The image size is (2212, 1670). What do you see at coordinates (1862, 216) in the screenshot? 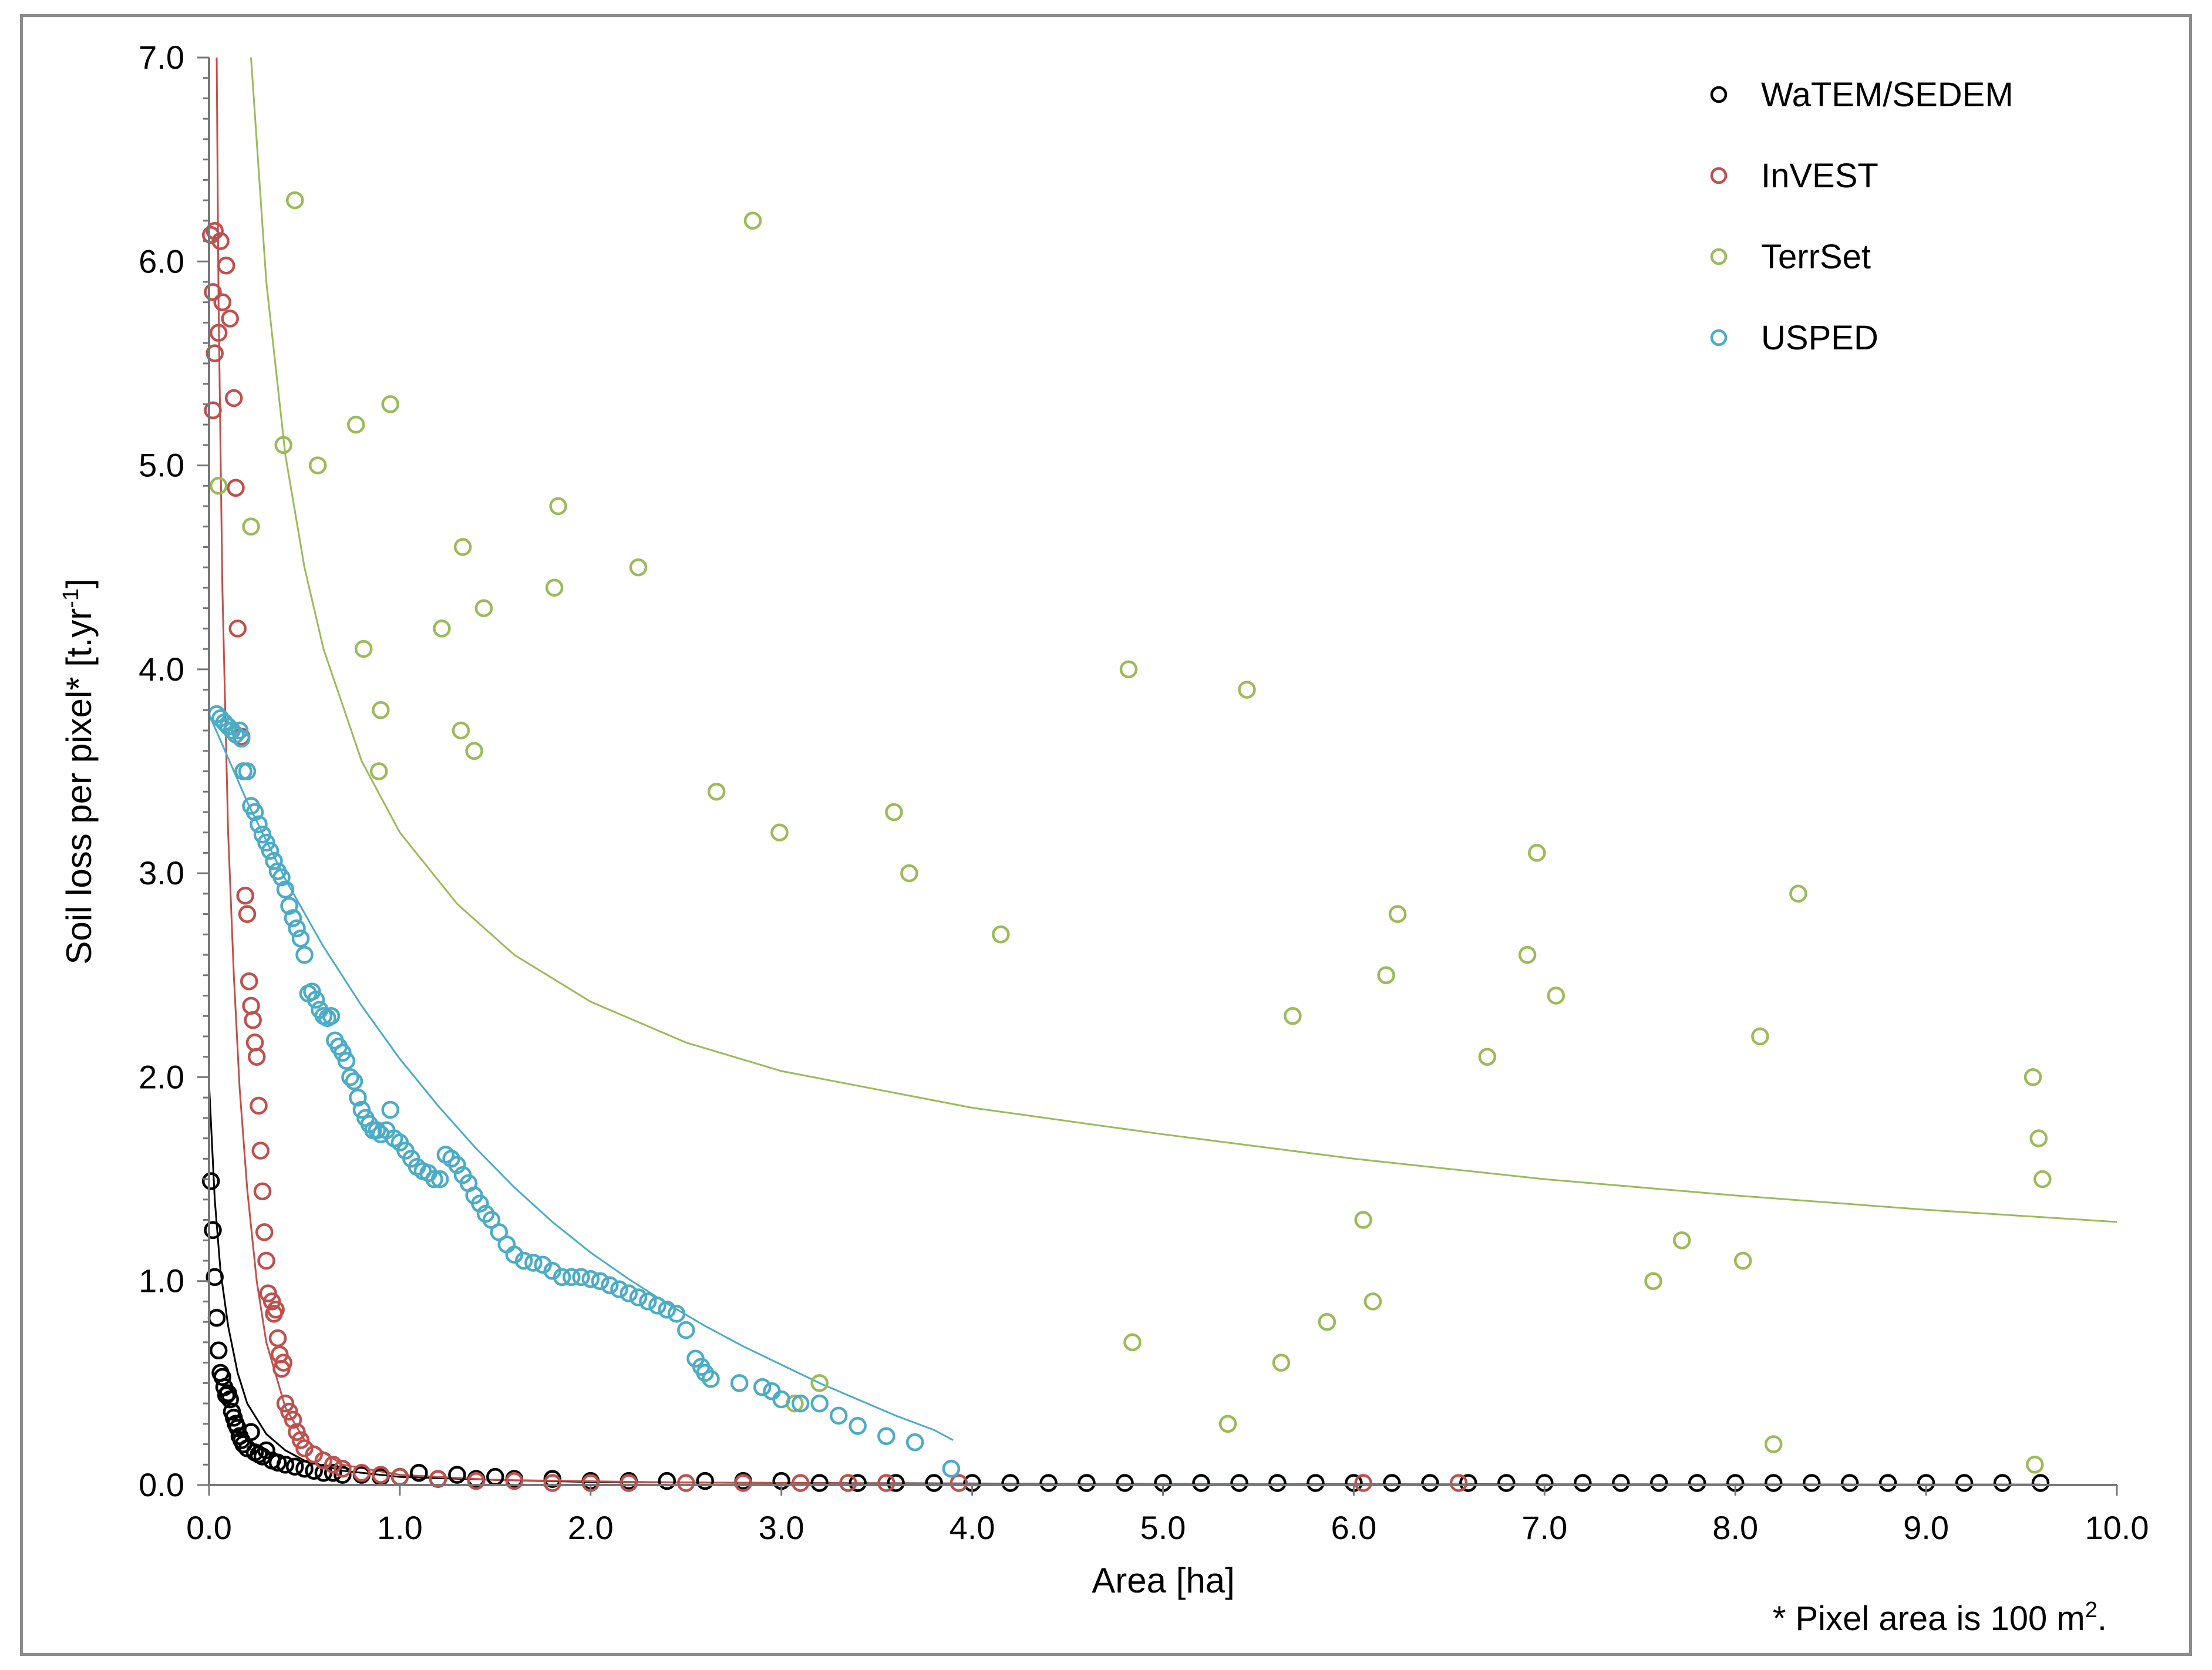
I see `legend: WaTEM/SEDEM InVEST TerrSet USPED` at bounding box center [1862, 216].